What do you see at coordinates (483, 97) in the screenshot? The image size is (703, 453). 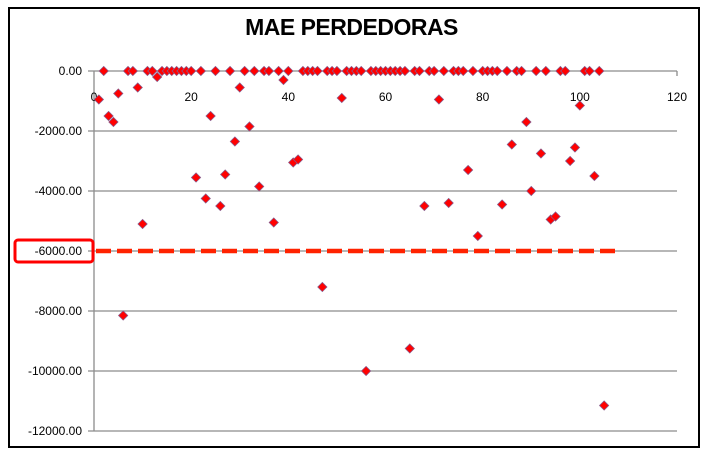 I see `x-tick-label: 80` at bounding box center [483, 97].